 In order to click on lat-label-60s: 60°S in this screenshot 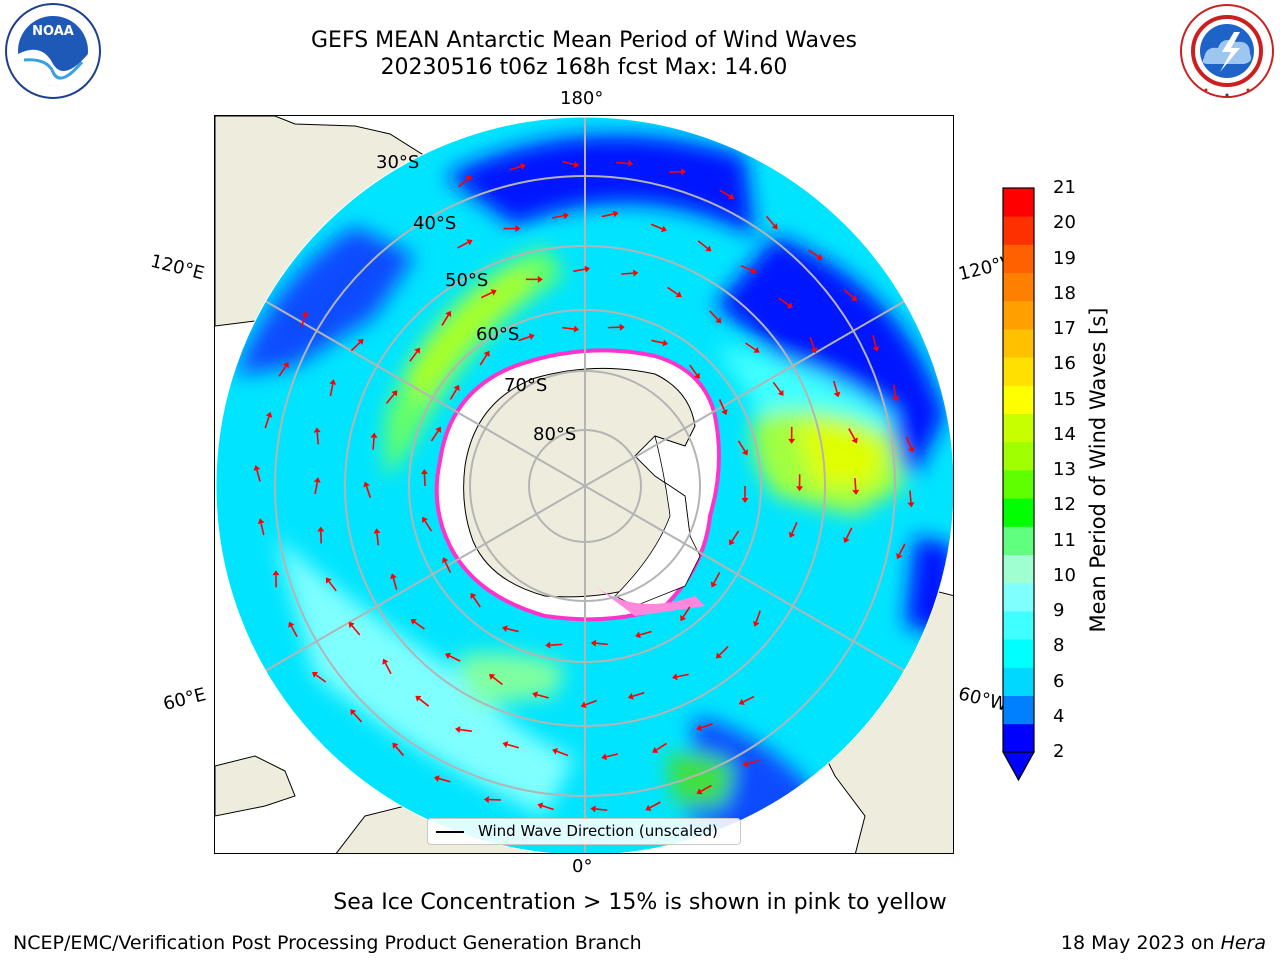, I will do `click(498, 334)`.